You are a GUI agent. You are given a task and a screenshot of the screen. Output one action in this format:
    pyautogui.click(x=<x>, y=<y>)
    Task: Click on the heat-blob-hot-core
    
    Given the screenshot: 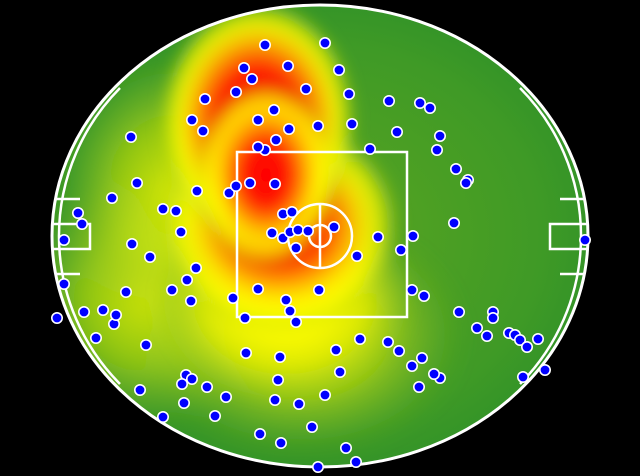 What is the action you would take?
    pyautogui.click(x=266, y=175)
    